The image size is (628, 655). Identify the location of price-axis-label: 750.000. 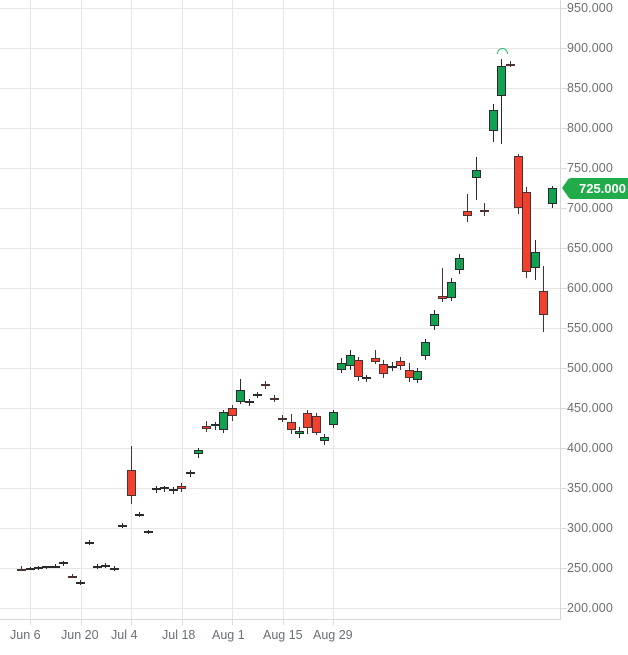
(590, 168).